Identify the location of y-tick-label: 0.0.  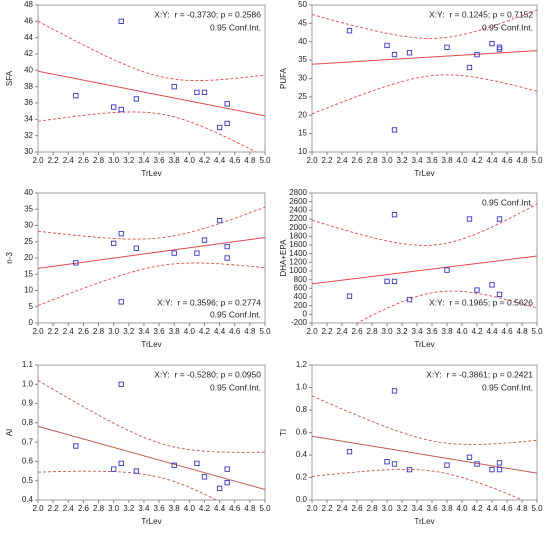
(302, 499).